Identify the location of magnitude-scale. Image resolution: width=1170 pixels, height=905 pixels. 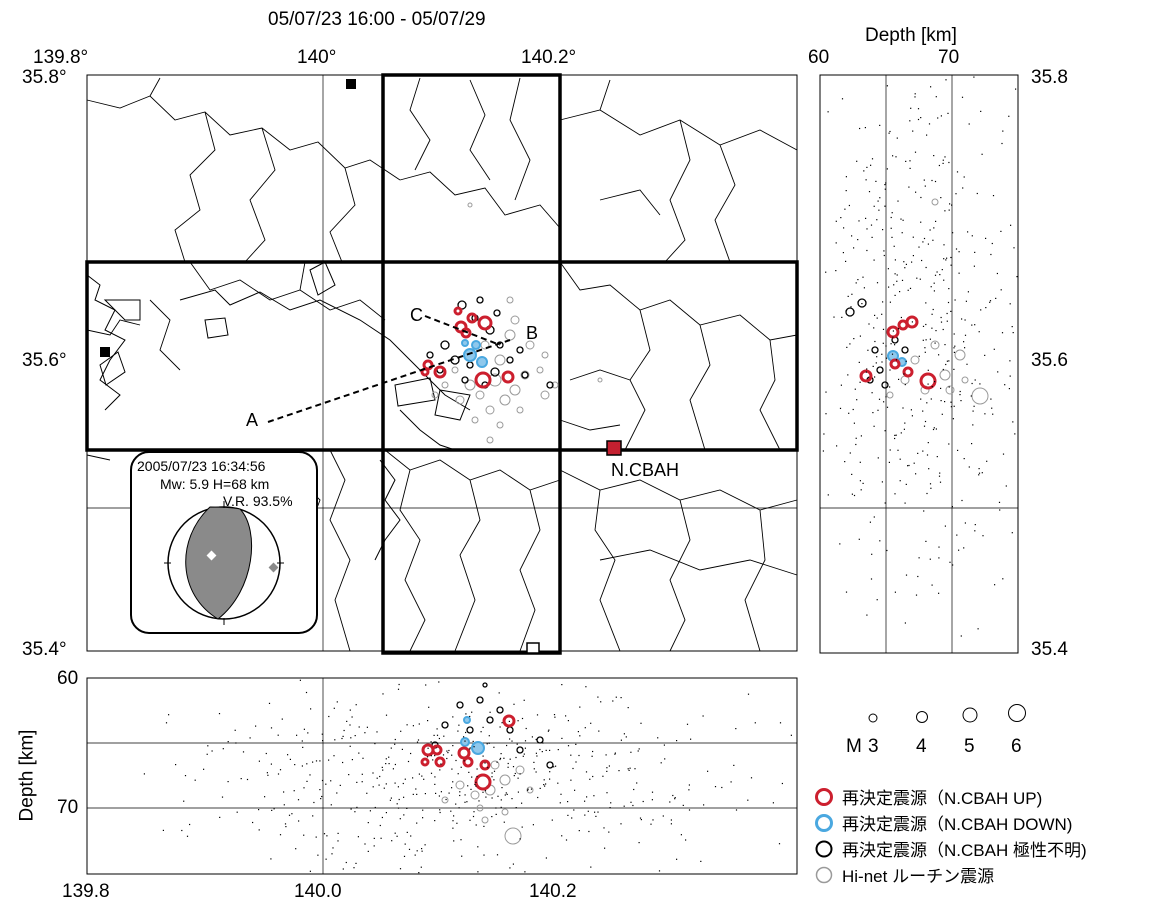
(947, 713).